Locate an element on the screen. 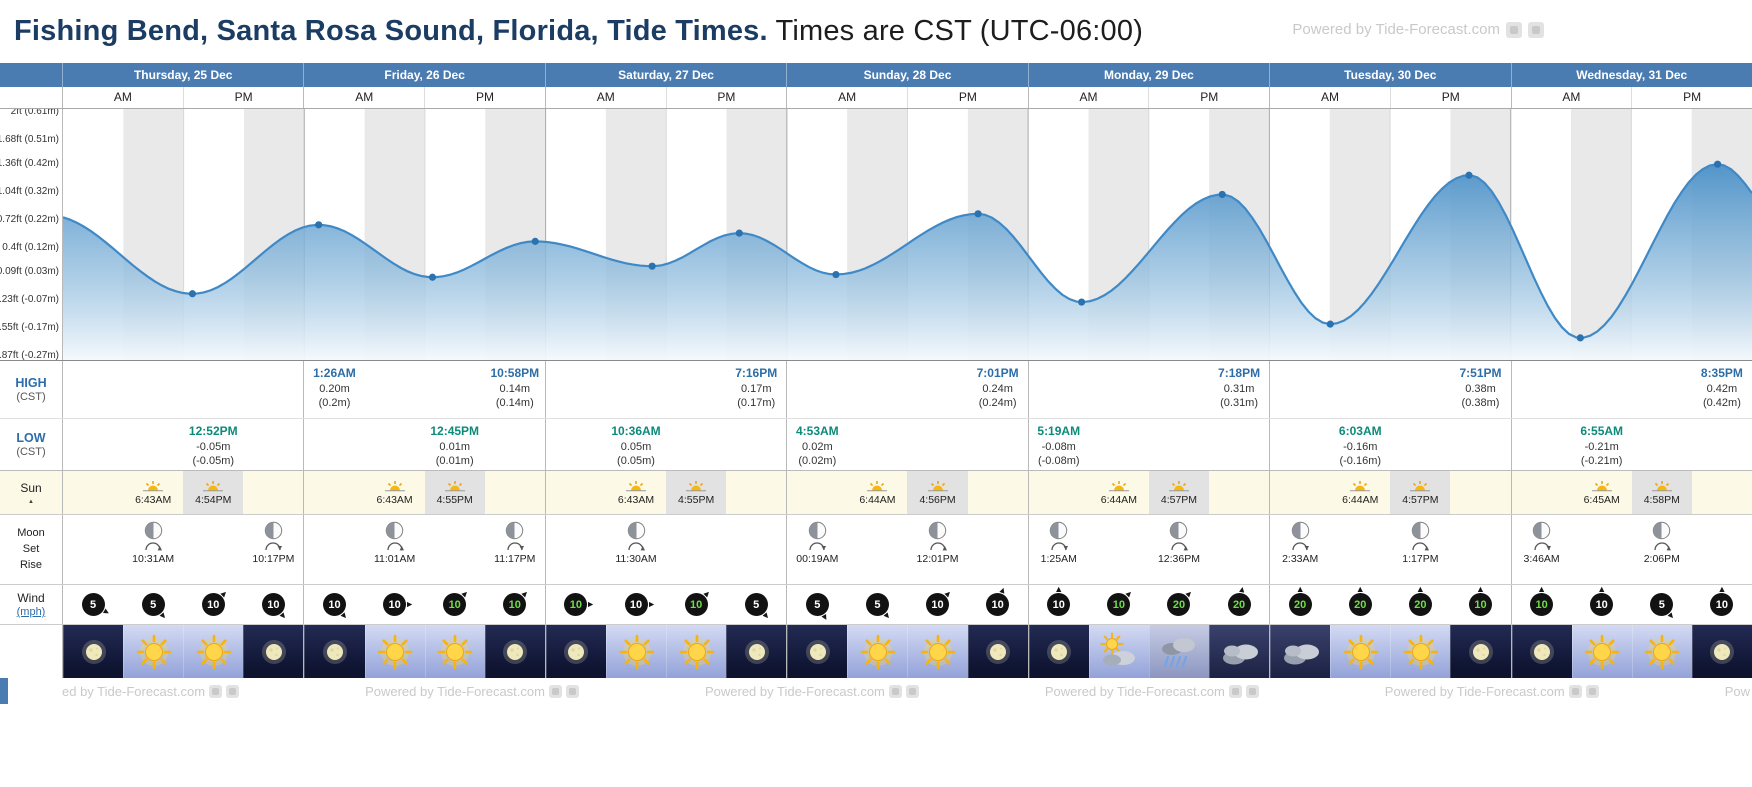  y-axis-tick: 0.72ft (0.22m) is located at coordinates (29, 219).